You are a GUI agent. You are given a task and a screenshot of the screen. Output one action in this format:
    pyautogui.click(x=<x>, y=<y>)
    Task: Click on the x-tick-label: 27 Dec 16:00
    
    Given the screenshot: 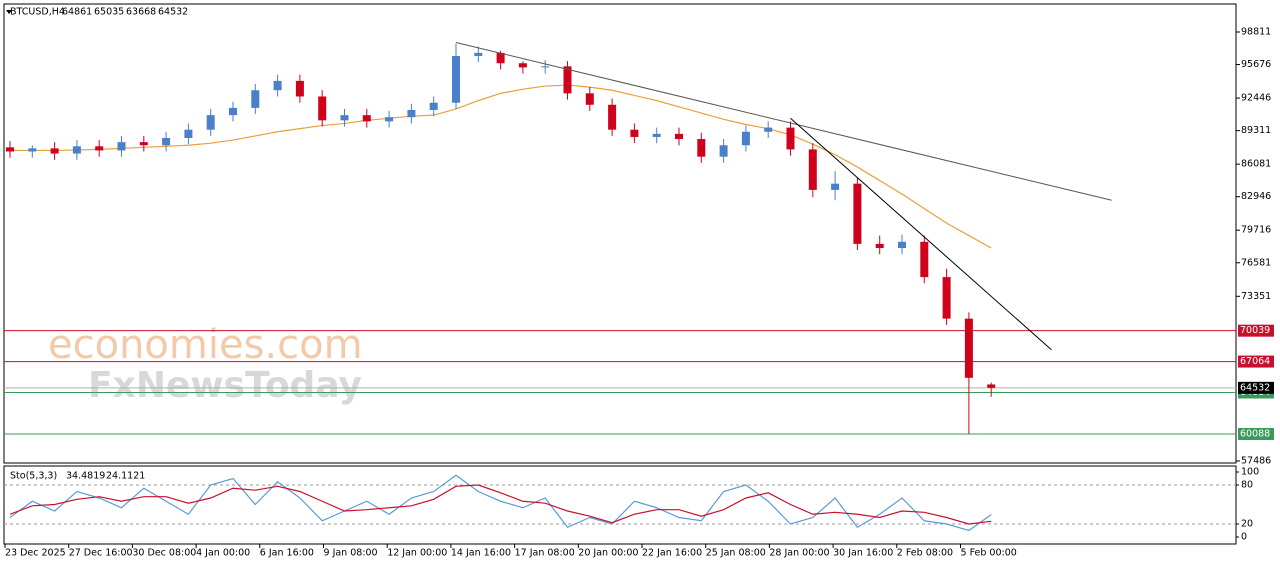 What is the action you would take?
    pyautogui.click(x=101, y=553)
    